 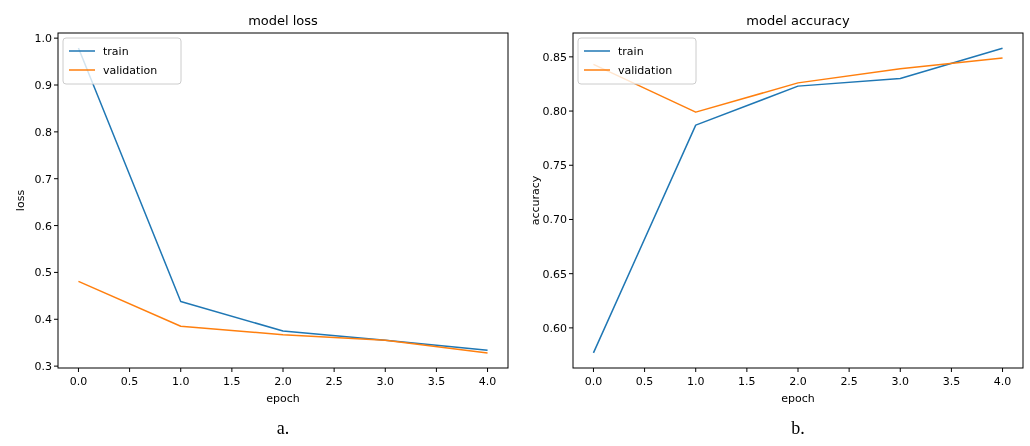 I want to click on y-tick-label: 0.60, so click(x=554, y=328).